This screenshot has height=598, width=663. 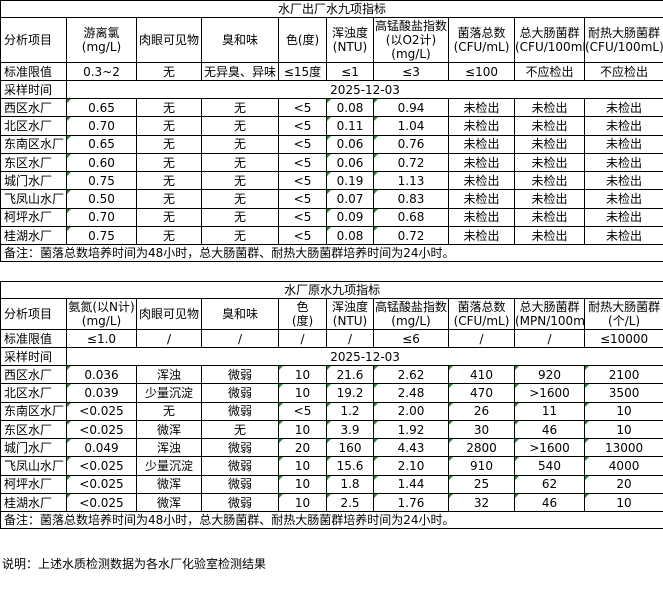 What do you see at coordinates (411, 40) in the screenshot?
I see `column-header: 高锰酸盐指数 (以O2计) (mg/L)` at bounding box center [411, 40].